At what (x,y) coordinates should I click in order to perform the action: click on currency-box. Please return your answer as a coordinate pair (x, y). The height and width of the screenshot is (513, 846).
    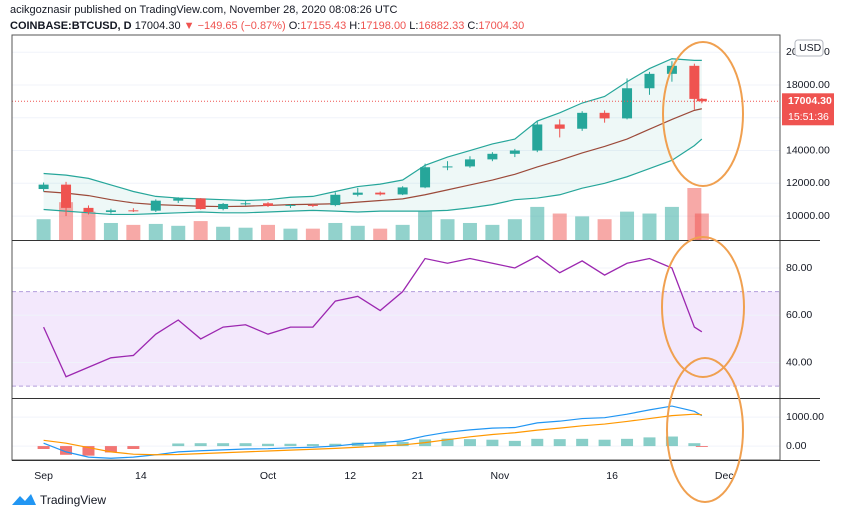
    Looking at the image, I should click on (809, 48).